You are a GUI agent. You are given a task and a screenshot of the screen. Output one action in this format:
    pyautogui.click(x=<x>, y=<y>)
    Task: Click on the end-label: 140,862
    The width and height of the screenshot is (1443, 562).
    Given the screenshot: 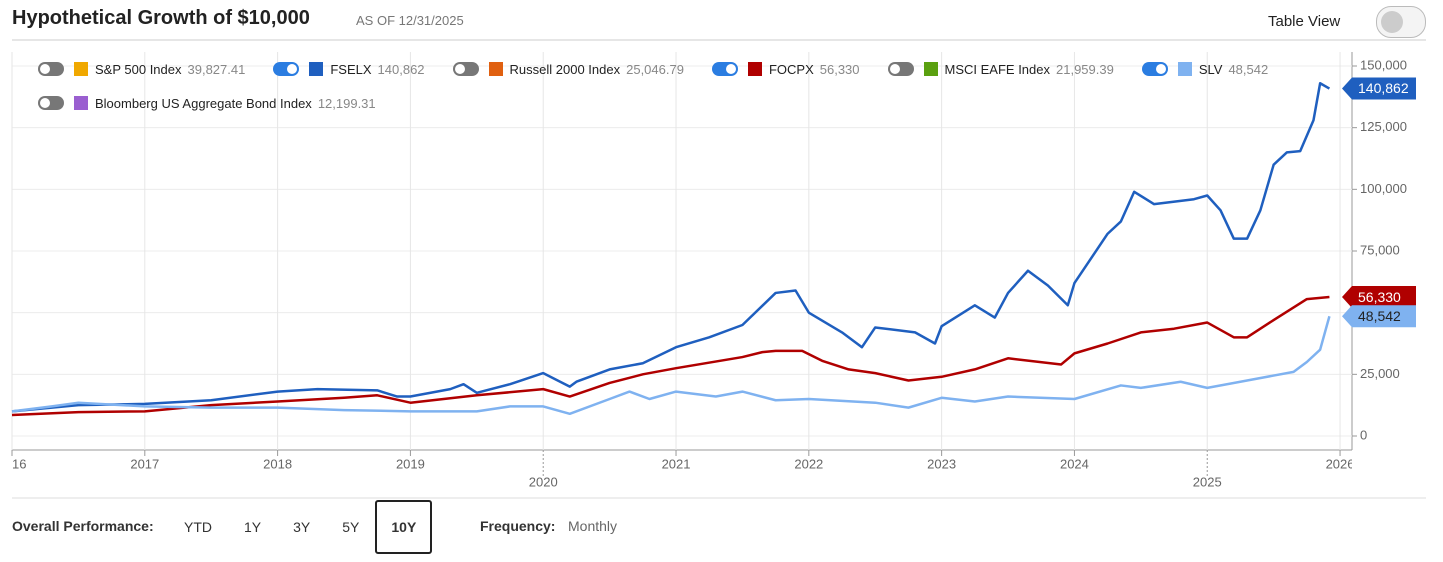 What is the action you would take?
    pyautogui.click(x=1383, y=88)
    